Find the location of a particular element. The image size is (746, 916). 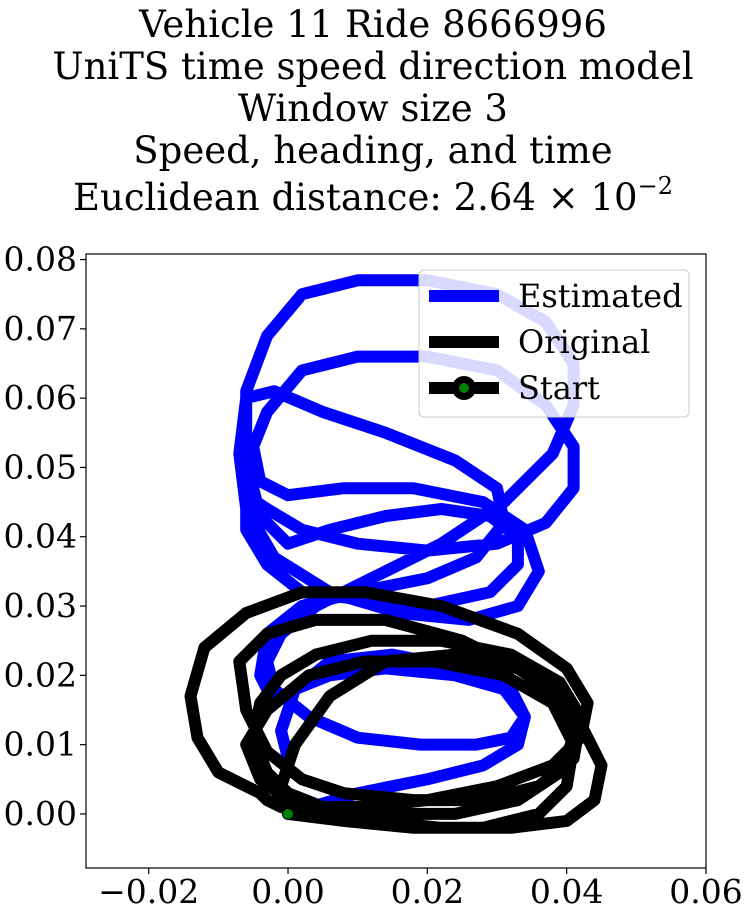

legend-label-estimated: Estimated is located at coordinates (600, 296).